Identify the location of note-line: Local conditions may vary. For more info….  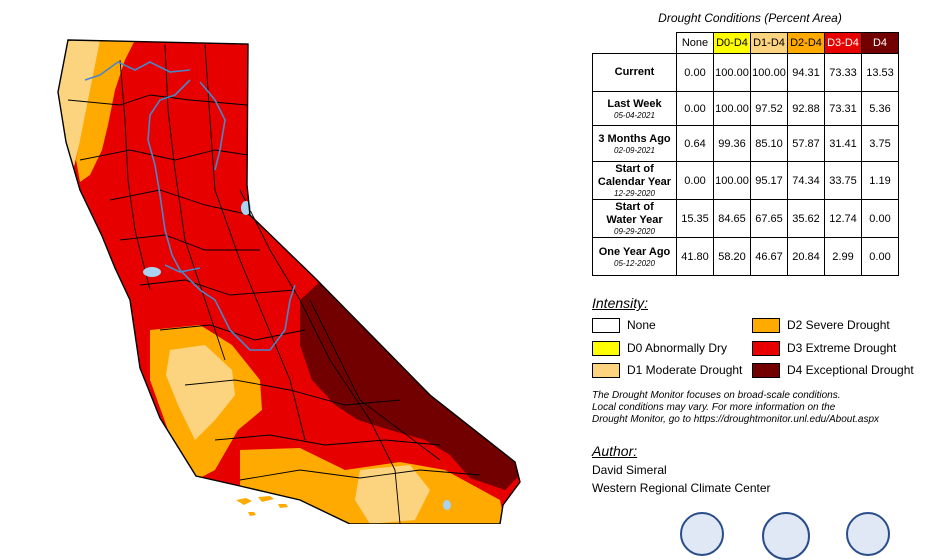
(714, 407).